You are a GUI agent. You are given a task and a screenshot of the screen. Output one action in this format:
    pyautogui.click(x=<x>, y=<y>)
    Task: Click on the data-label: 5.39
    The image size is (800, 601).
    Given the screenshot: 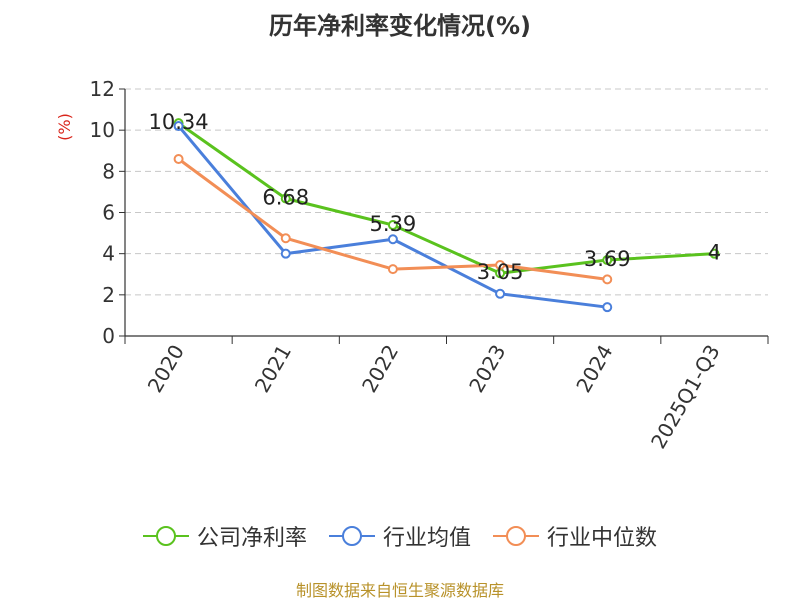 What is the action you would take?
    pyautogui.click(x=393, y=224)
    